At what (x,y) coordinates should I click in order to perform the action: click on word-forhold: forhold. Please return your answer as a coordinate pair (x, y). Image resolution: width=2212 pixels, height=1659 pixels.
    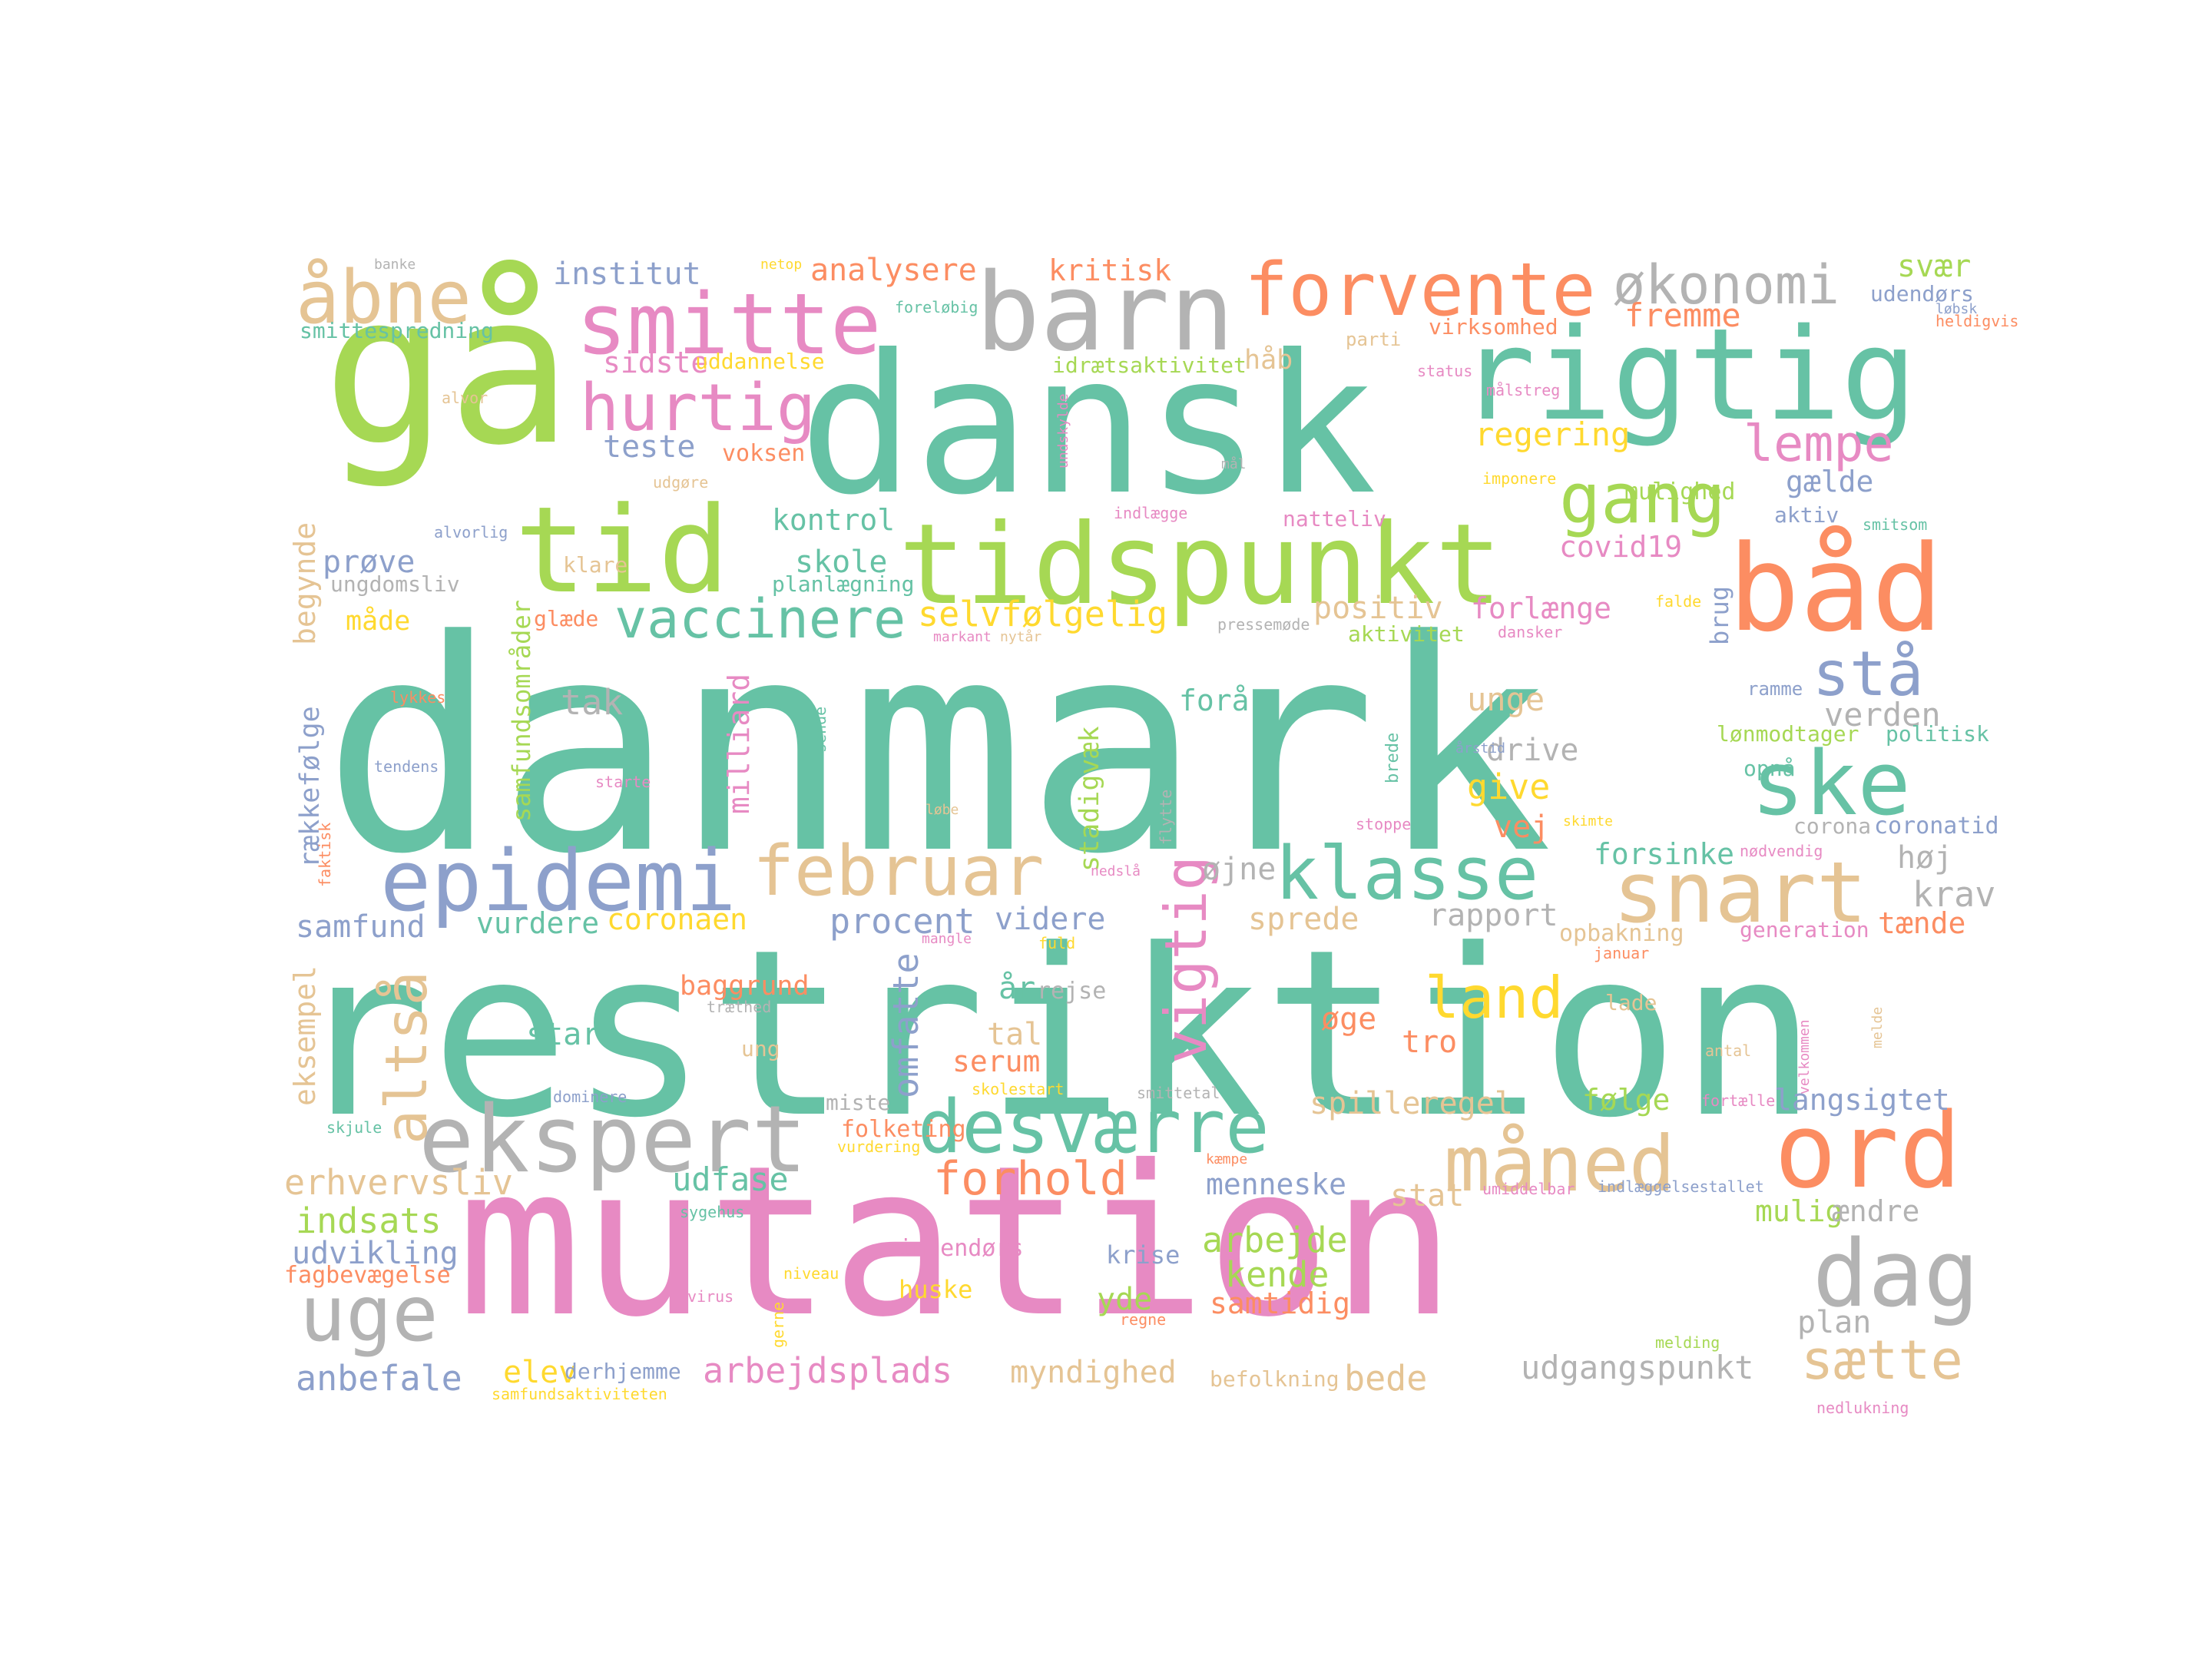
    Looking at the image, I should click on (1031, 1179).